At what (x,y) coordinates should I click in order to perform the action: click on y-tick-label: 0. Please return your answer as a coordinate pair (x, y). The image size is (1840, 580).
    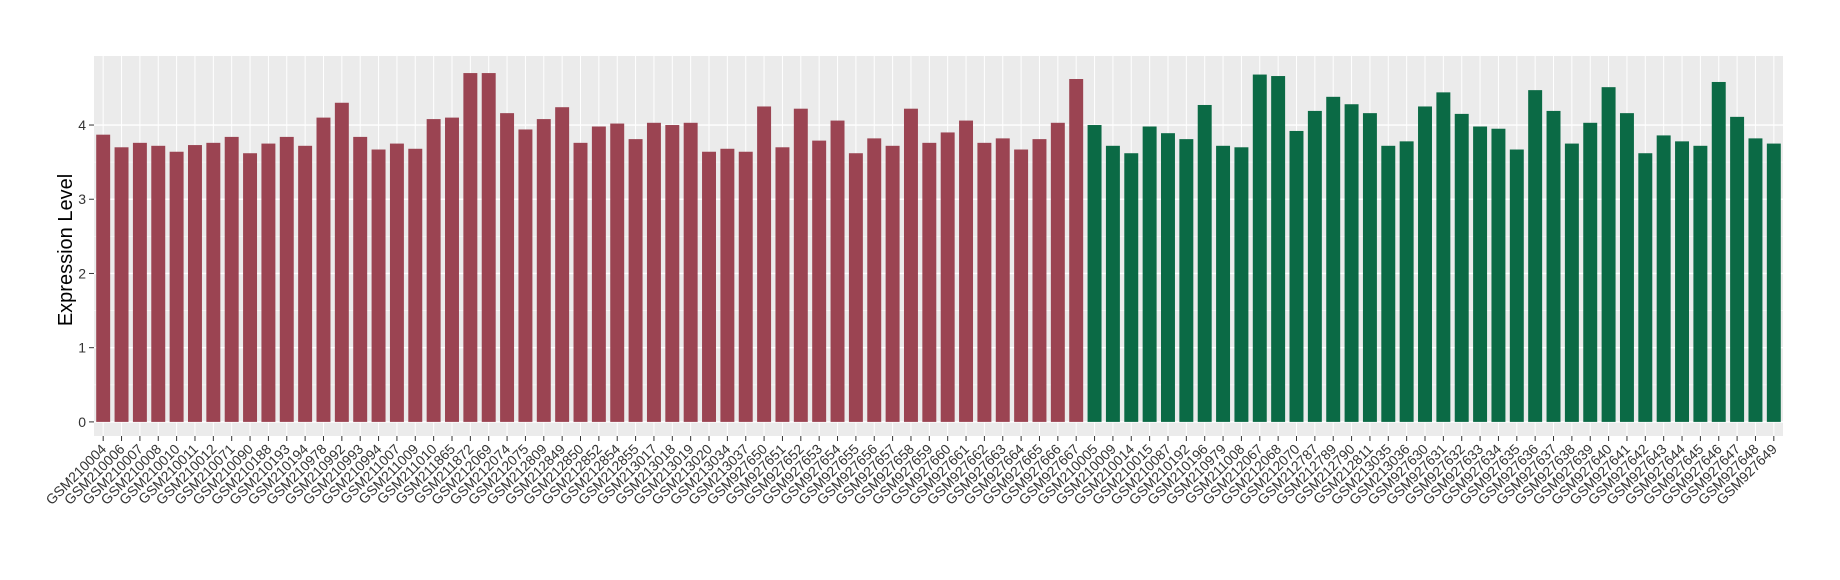
    Looking at the image, I should click on (82, 422).